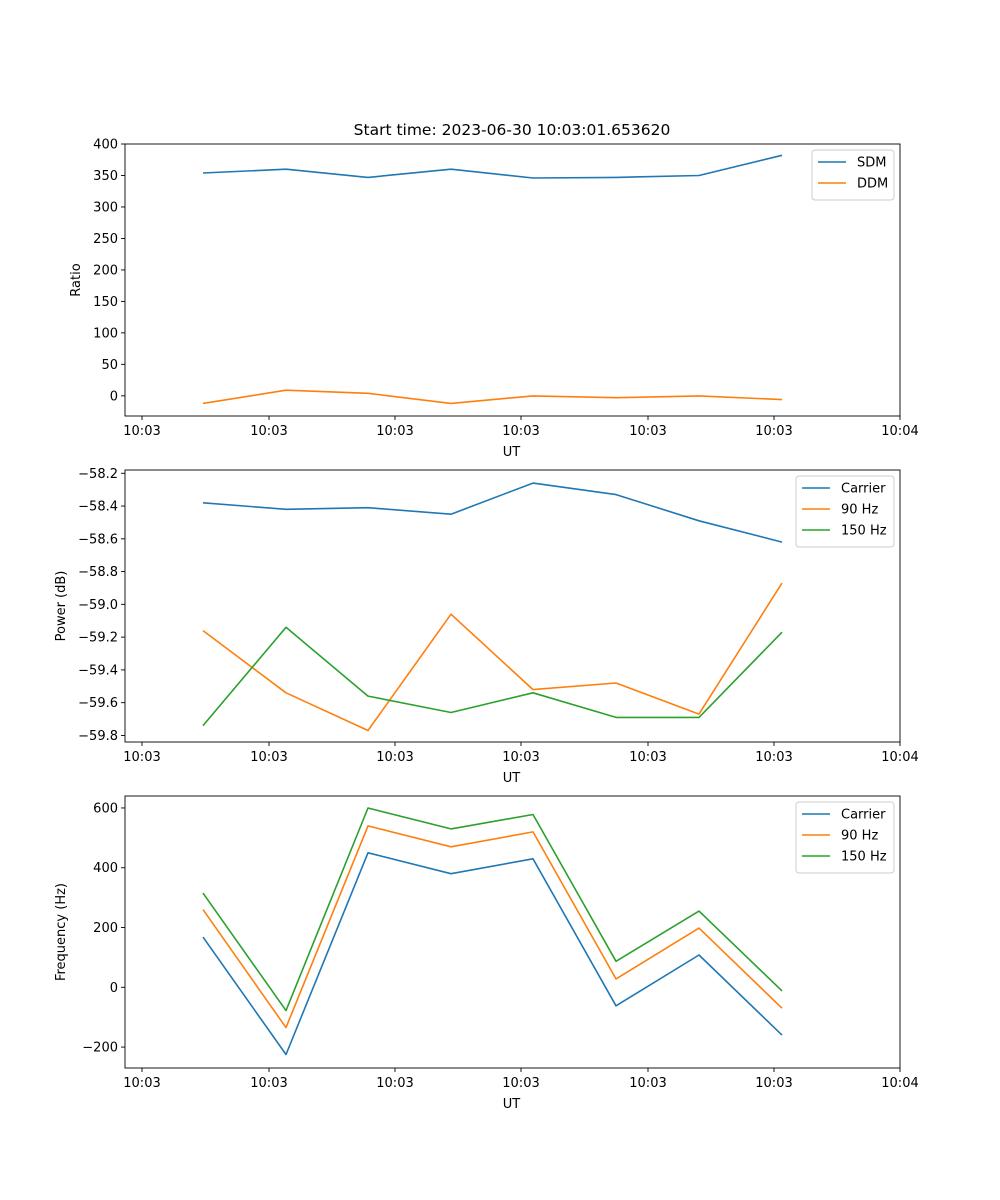  I want to click on y-axis-label: Ratio, so click(76, 279).